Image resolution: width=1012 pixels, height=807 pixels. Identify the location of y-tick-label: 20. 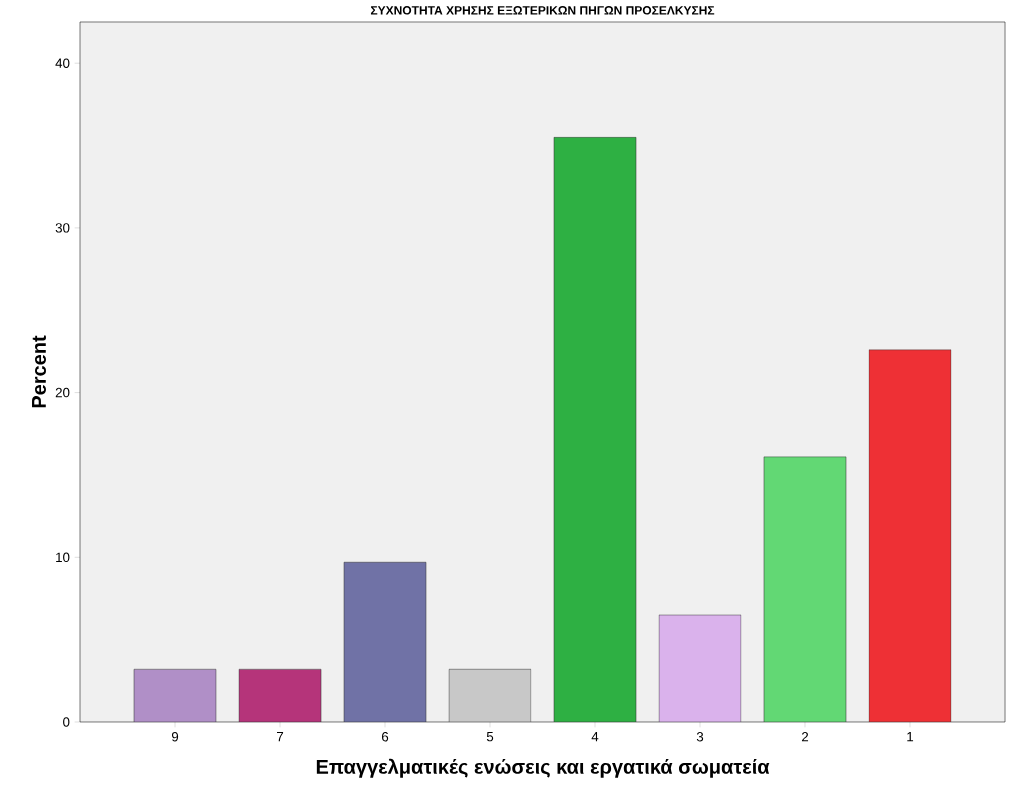
(62, 392).